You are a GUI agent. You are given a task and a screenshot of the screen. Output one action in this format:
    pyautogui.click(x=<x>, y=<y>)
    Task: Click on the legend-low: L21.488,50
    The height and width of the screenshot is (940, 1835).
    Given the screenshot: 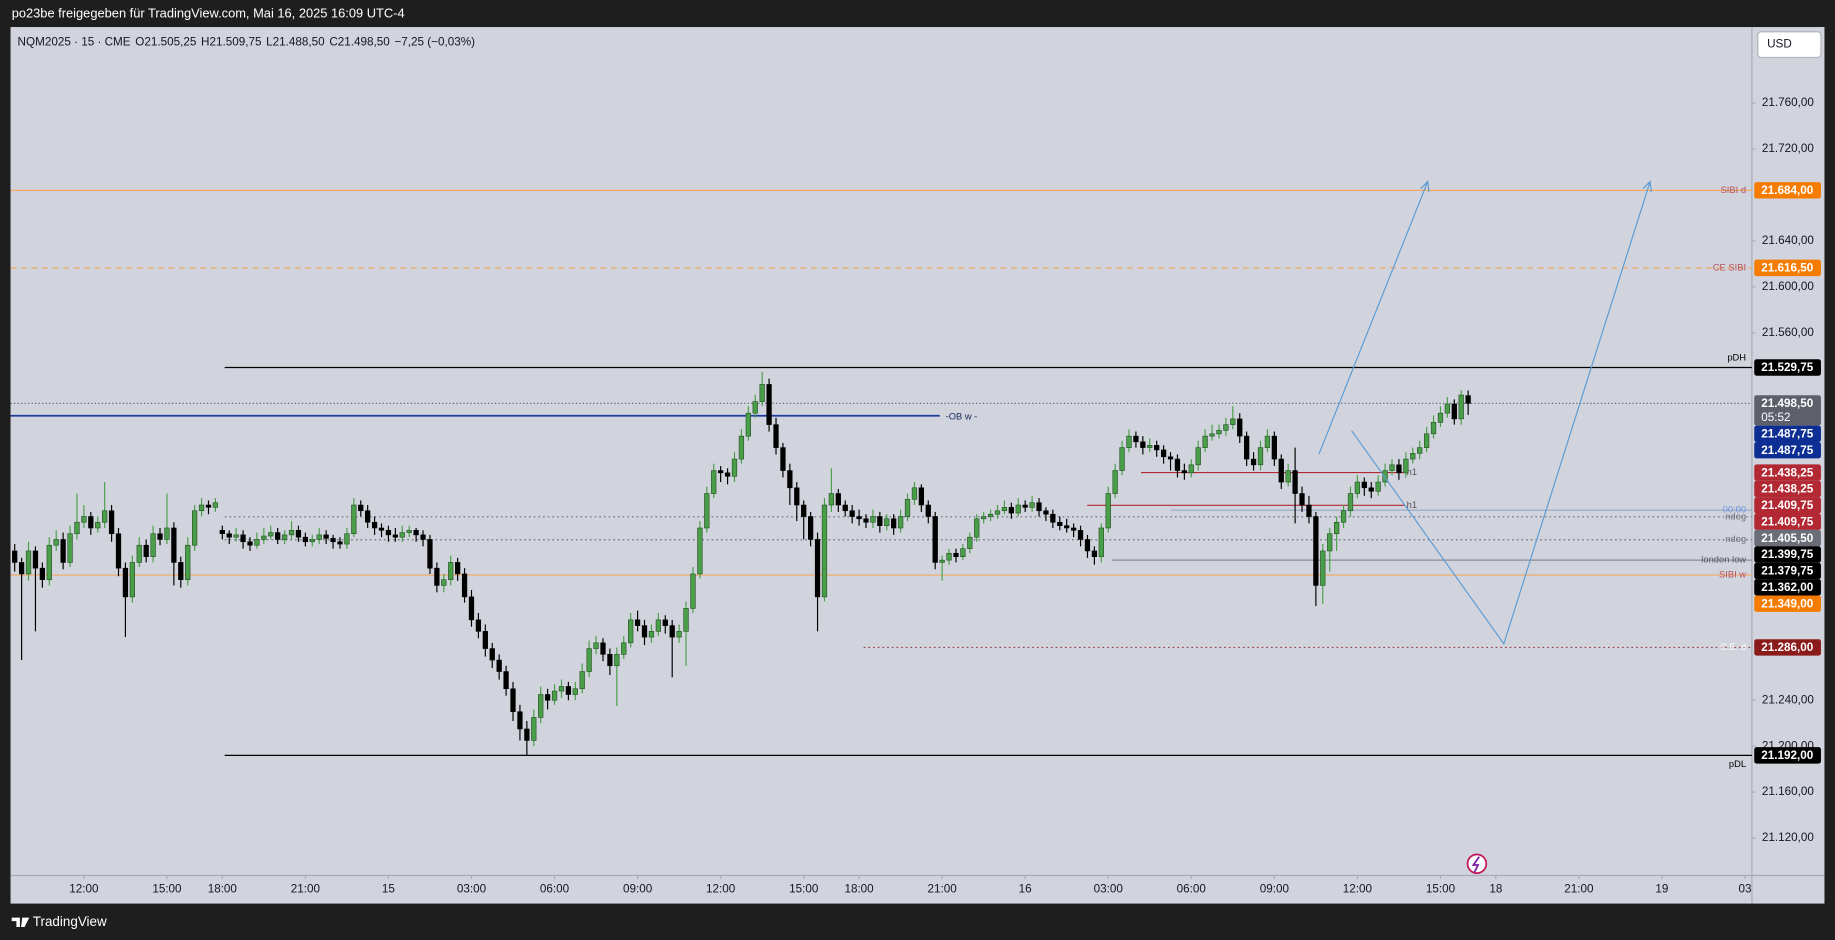 What is the action you would take?
    pyautogui.click(x=295, y=41)
    